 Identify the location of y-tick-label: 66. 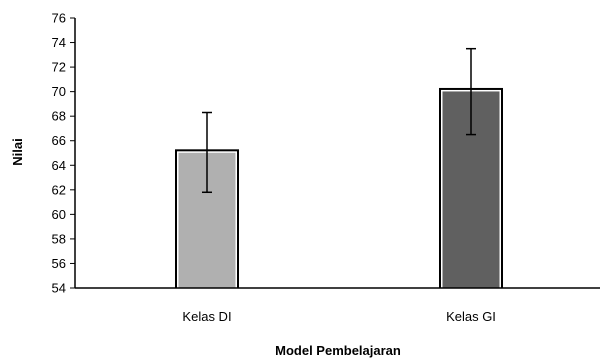
(59, 140).